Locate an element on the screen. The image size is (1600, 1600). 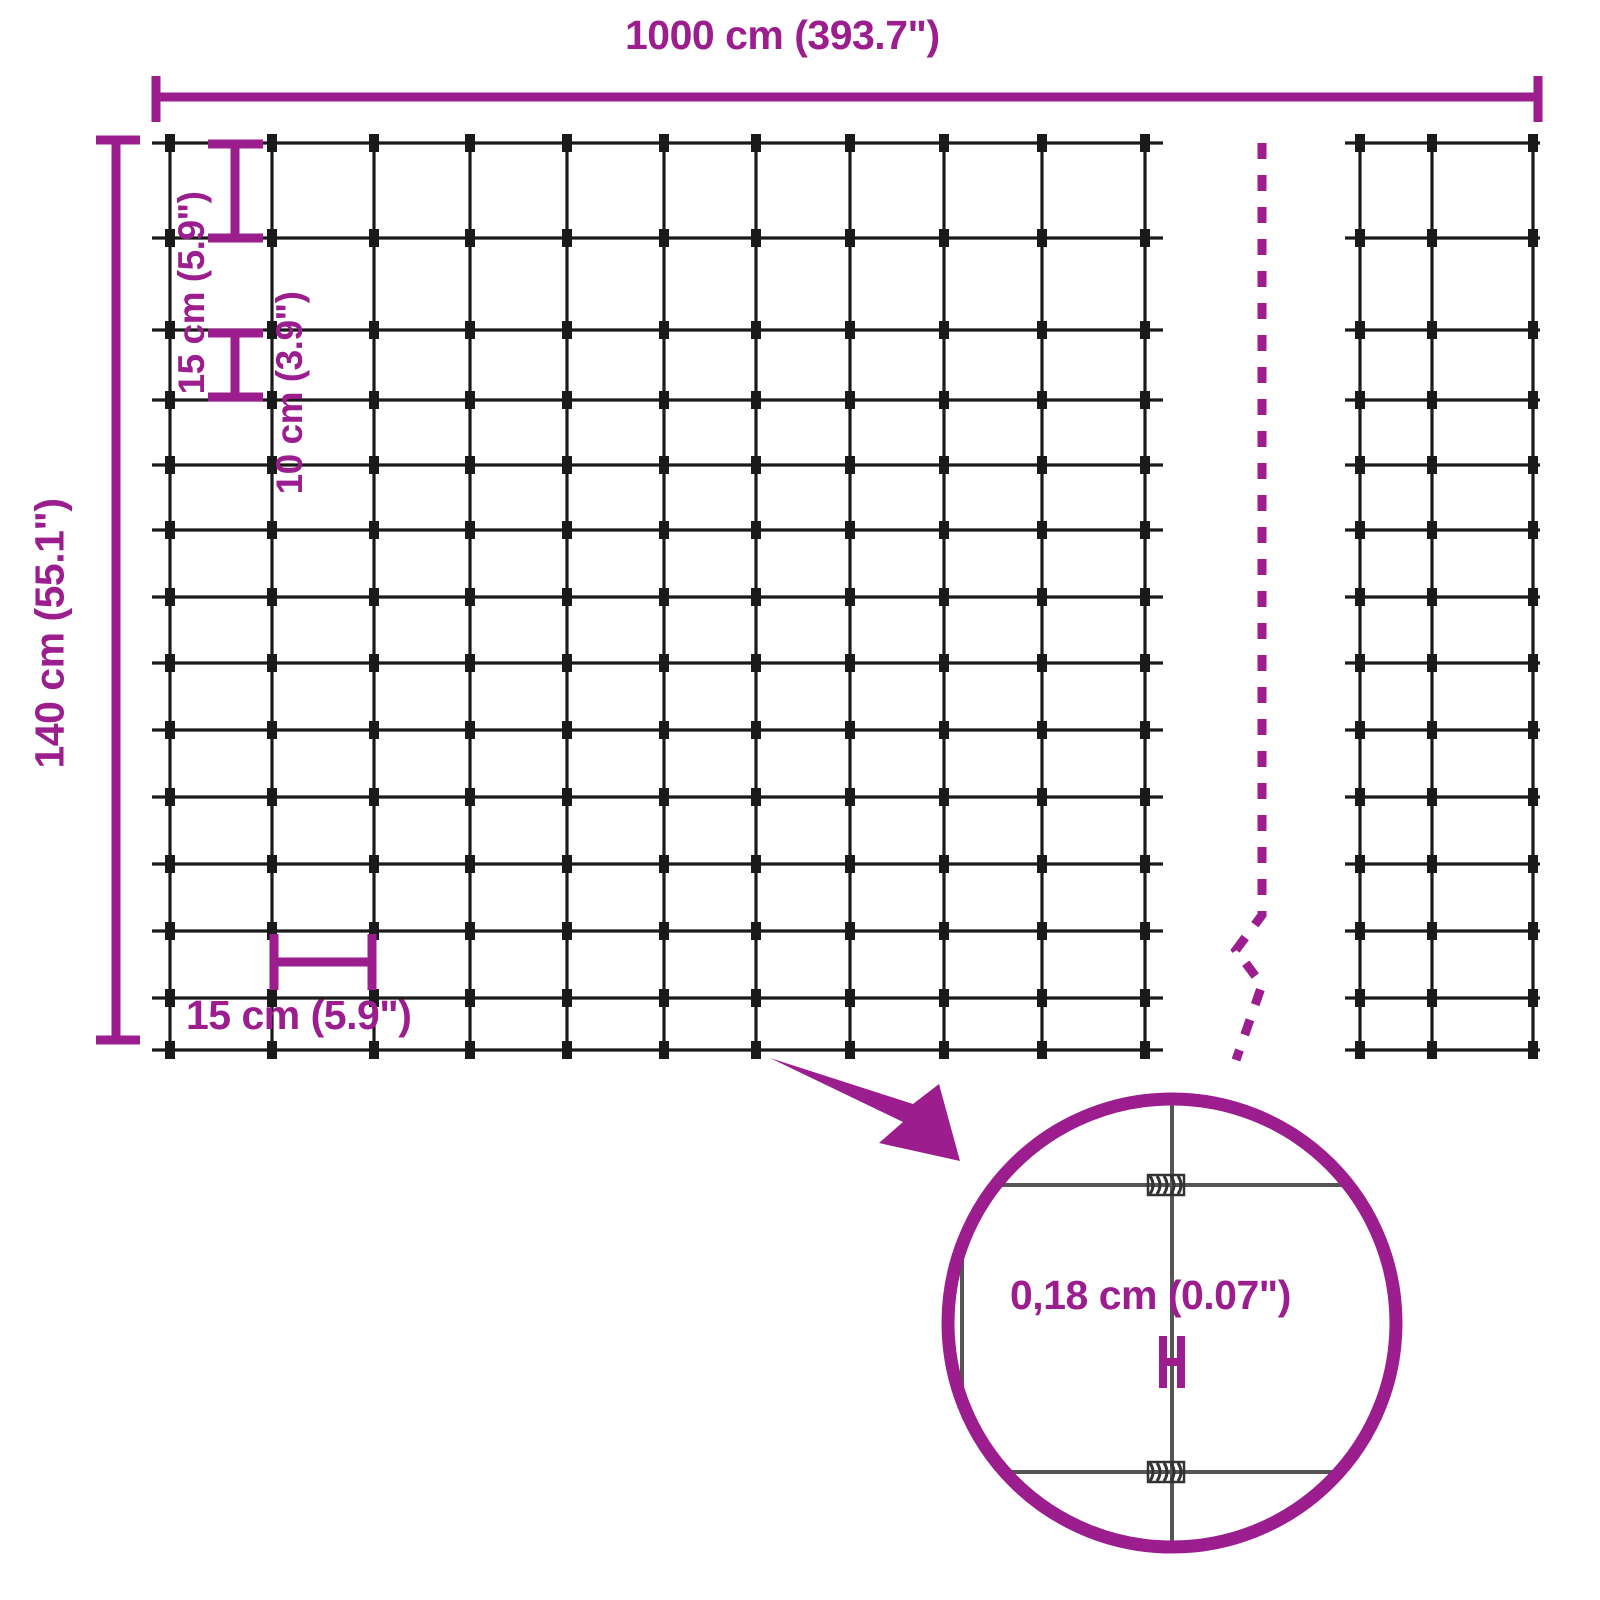
mesh-continuation is located at coordinates (1442, 596).